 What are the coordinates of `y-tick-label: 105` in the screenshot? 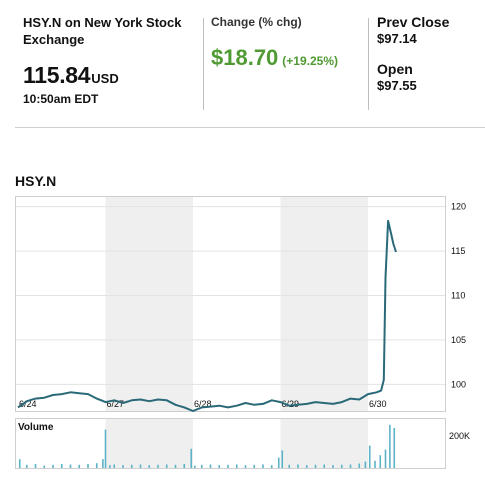 It's located at (458, 340).